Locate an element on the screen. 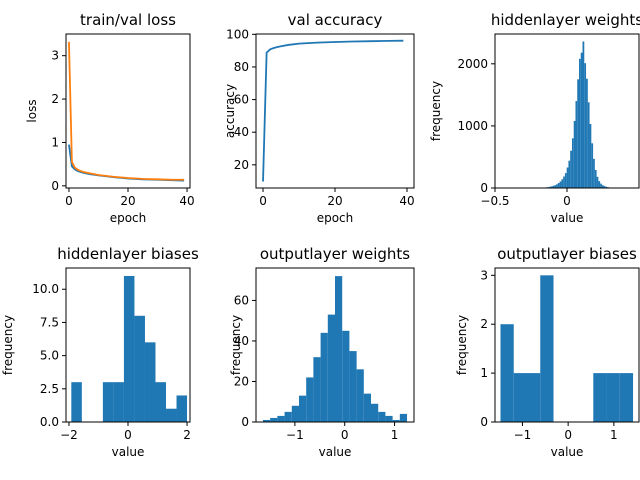 Image resolution: width=640 pixels, height=480 pixels. y-tick-label: 1 is located at coordinates (484, 373).